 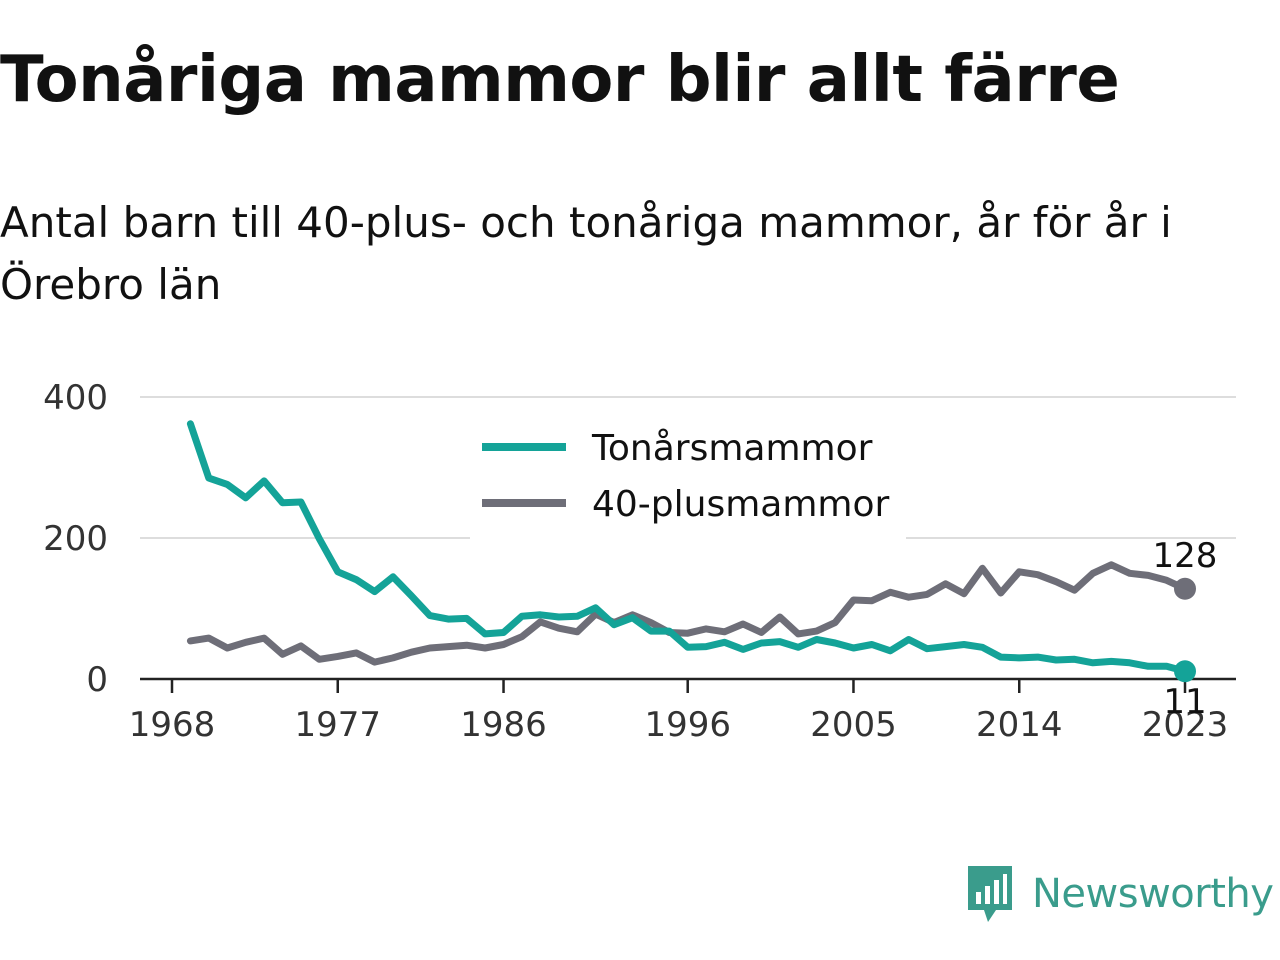 I want to click on y-axis: 0 200 400, so click(x=75, y=539).